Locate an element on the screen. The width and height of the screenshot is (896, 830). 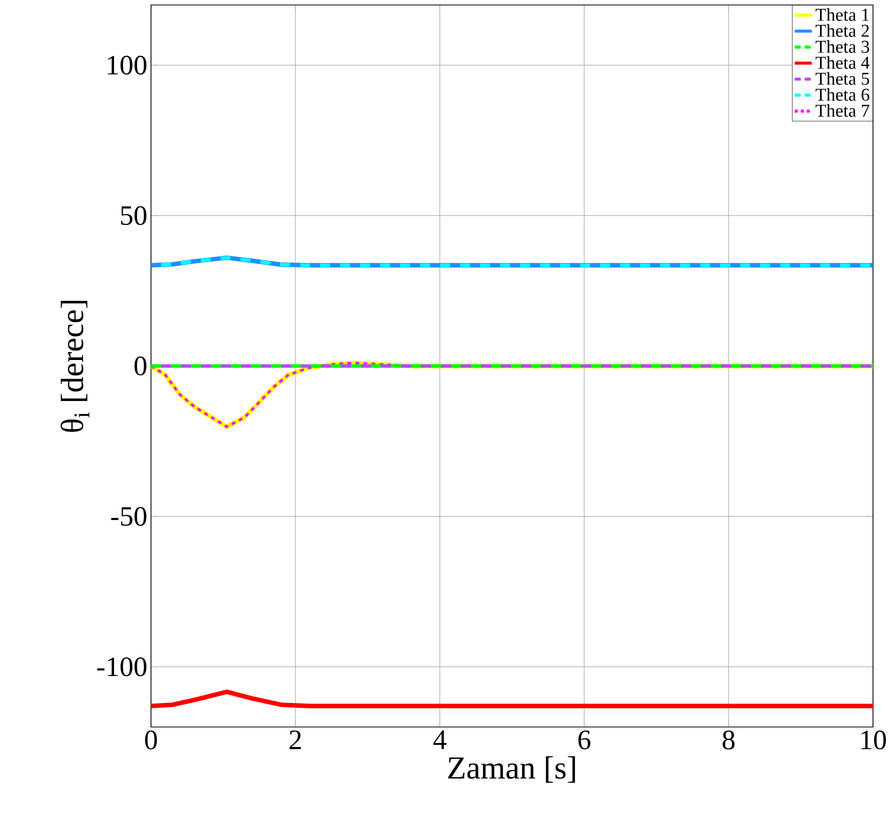
y-tick-label: -50 is located at coordinates (128, 516).